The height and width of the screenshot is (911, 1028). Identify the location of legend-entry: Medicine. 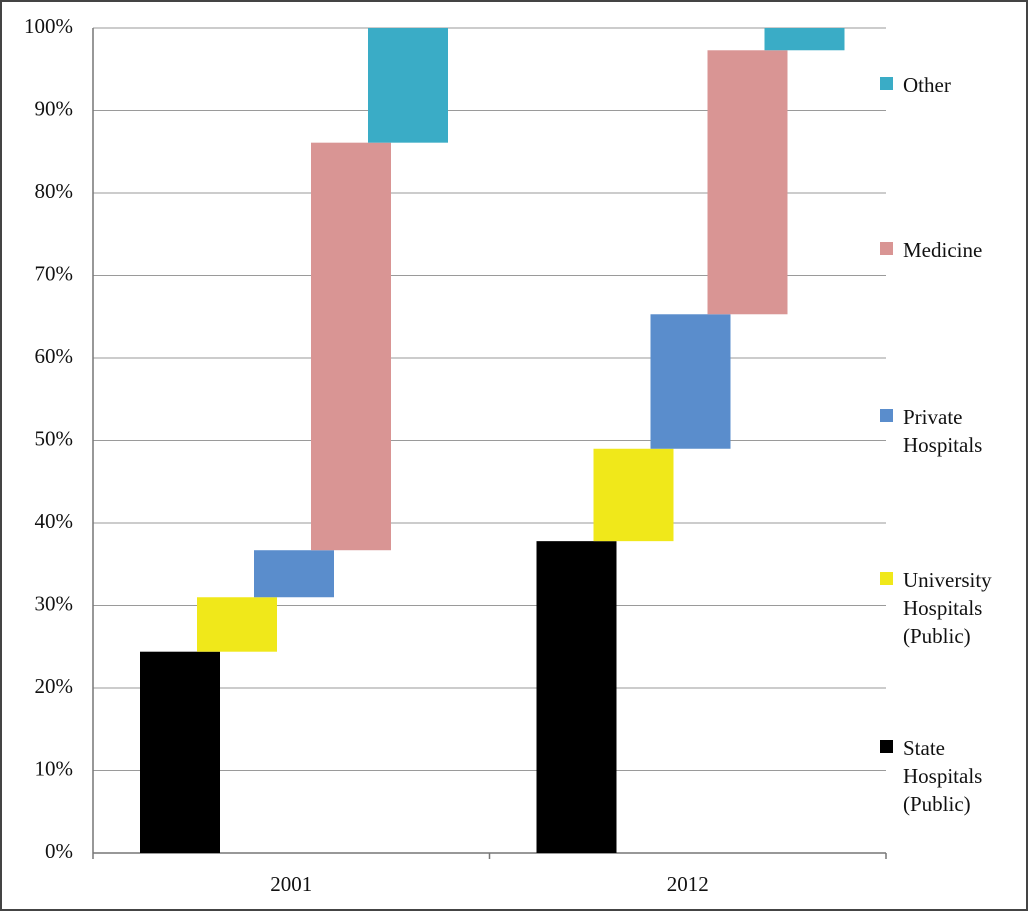
(950, 250).